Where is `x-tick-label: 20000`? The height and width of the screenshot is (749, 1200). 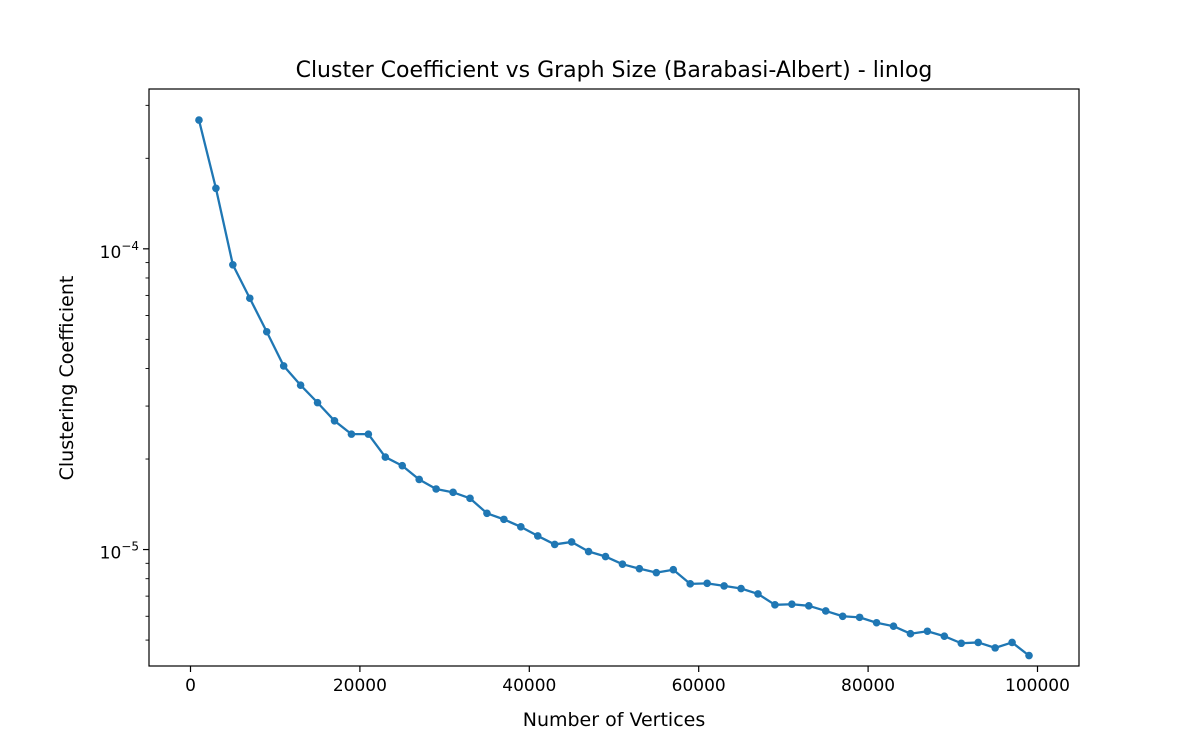
x-tick-label: 20000 is located at coordinates (360, 686).